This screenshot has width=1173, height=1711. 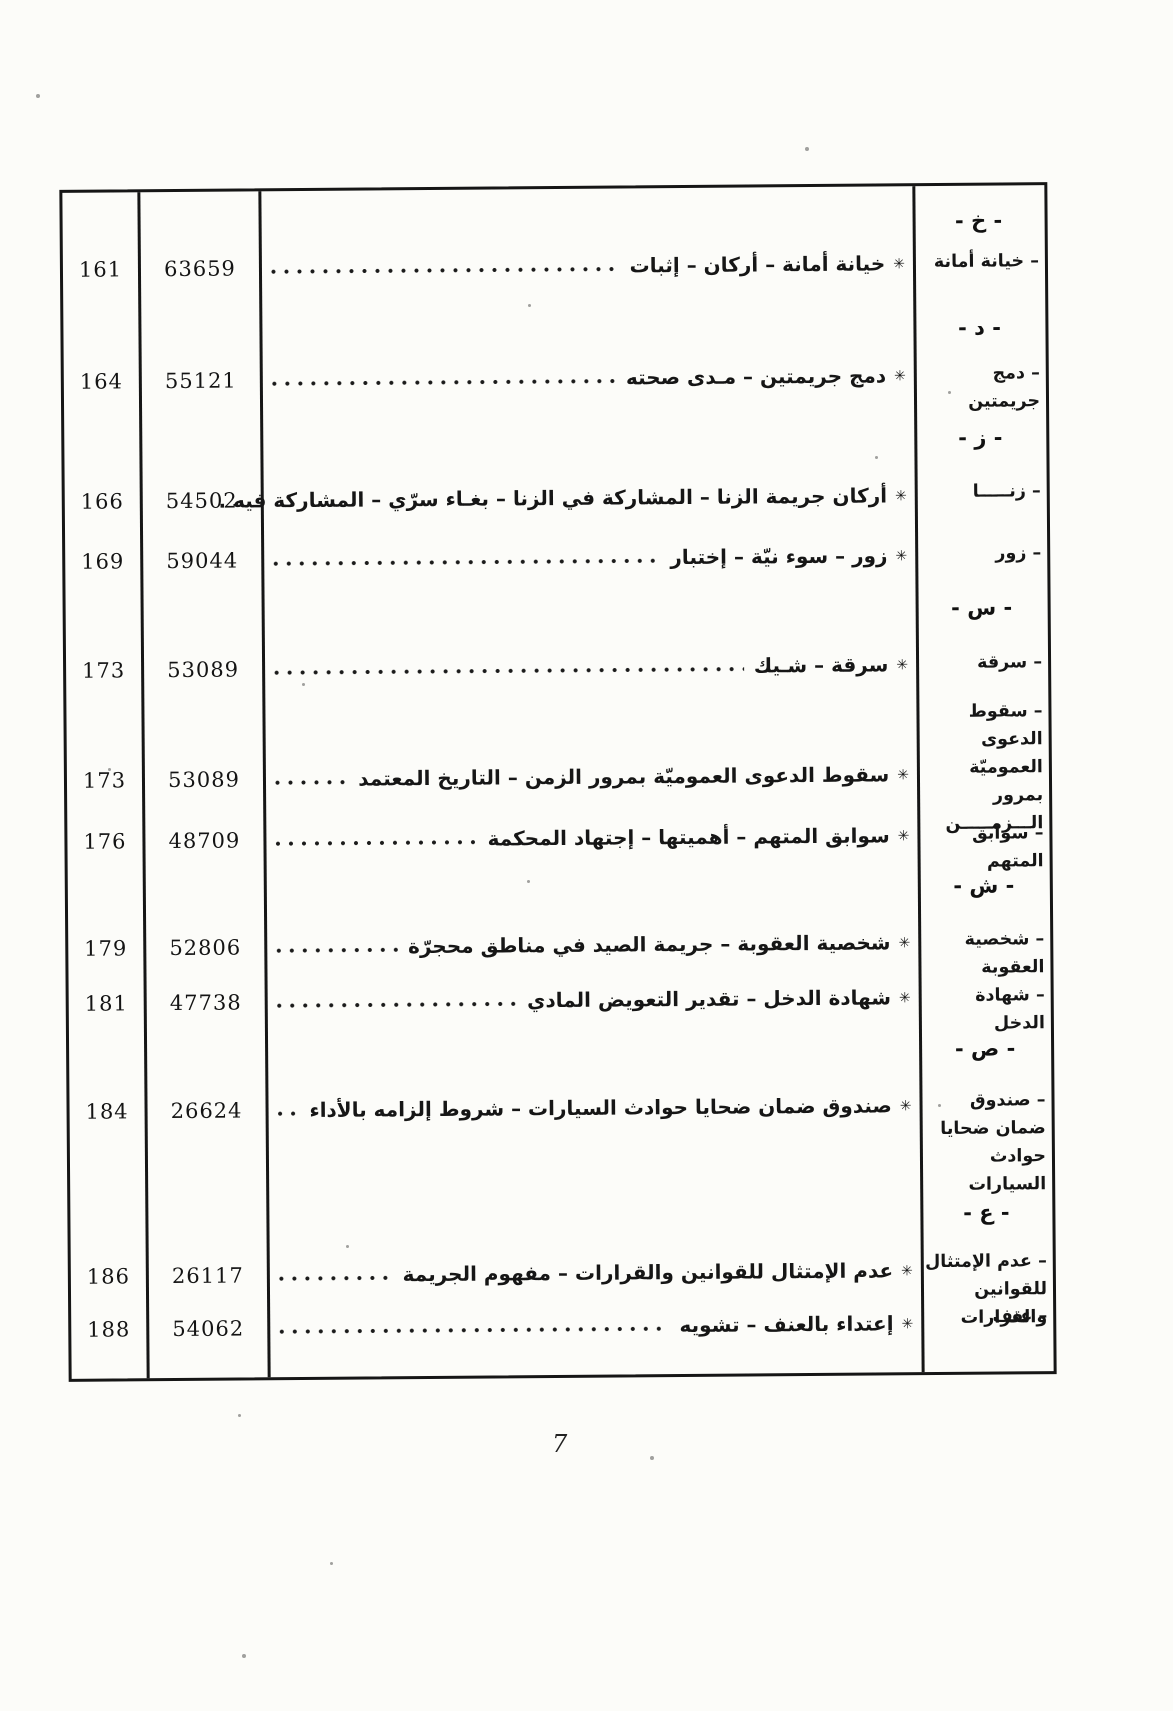 I want to click on entry-title: سرقة – شـيك, so click(x=821, y=665).